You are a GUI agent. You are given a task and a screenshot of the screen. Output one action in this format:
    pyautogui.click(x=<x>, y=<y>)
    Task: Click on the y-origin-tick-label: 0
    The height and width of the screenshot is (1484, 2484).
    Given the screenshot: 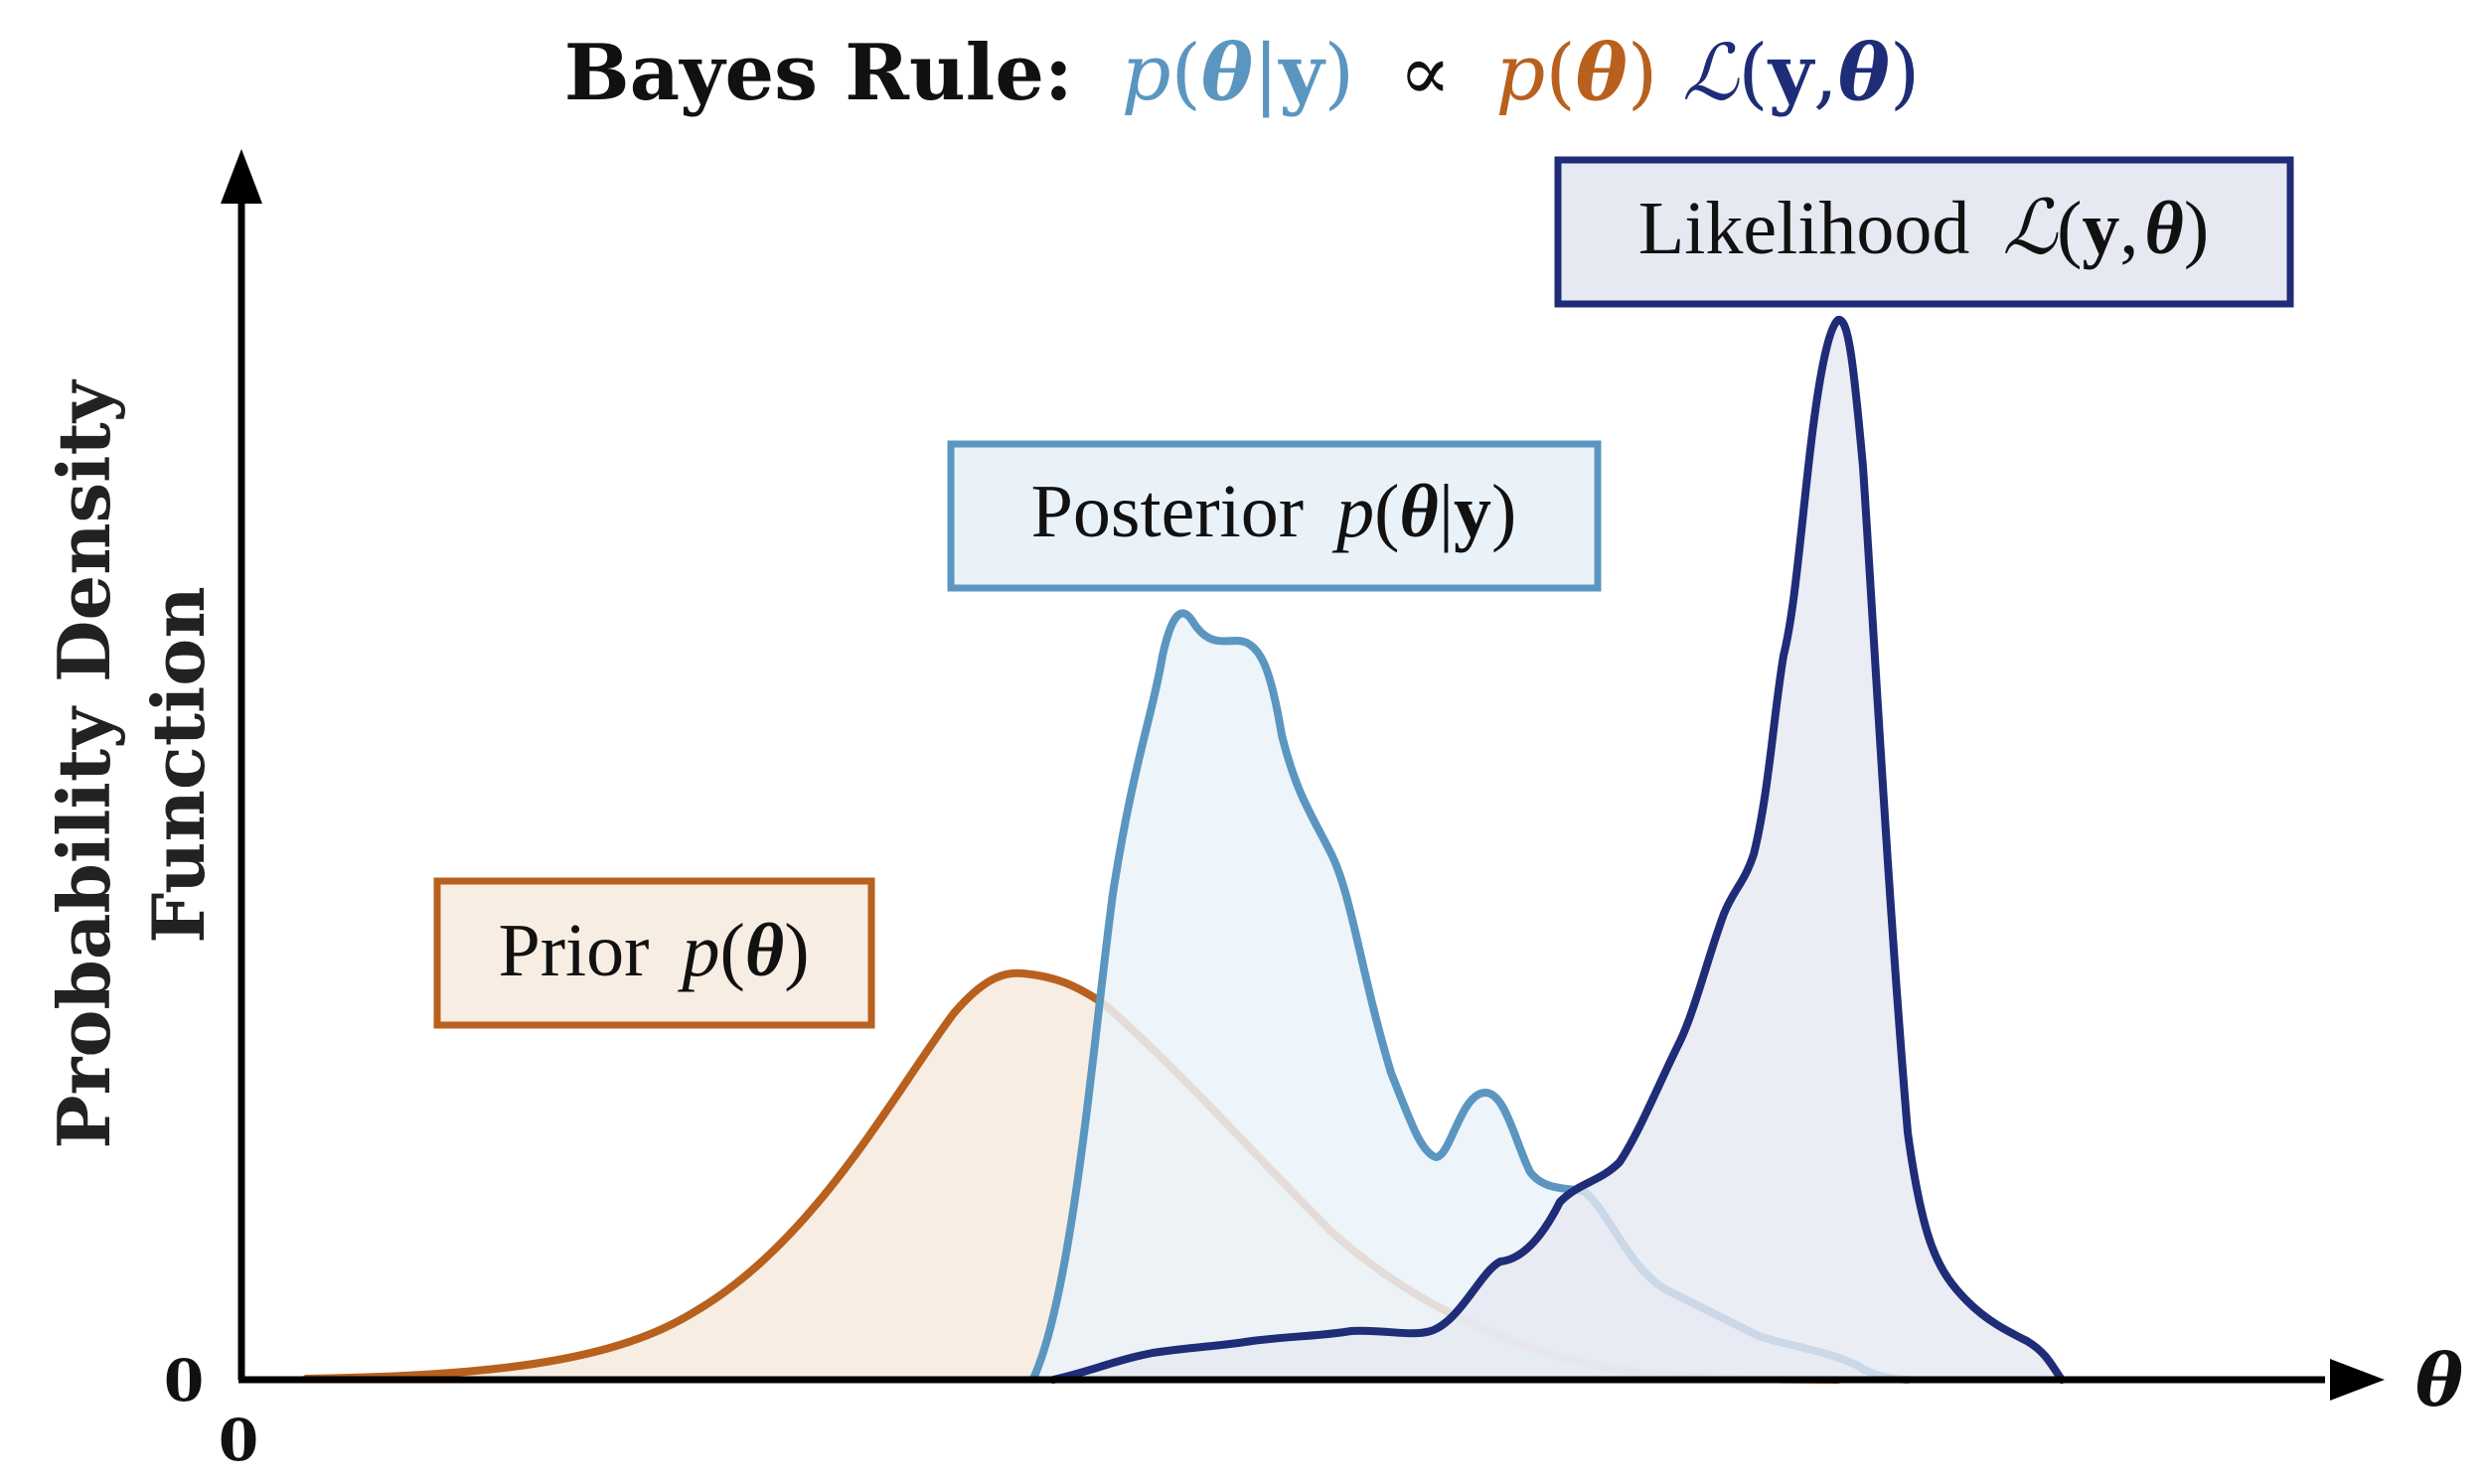 What is the action you would take?
    pyautogui.click(x=184, y=1380)
    